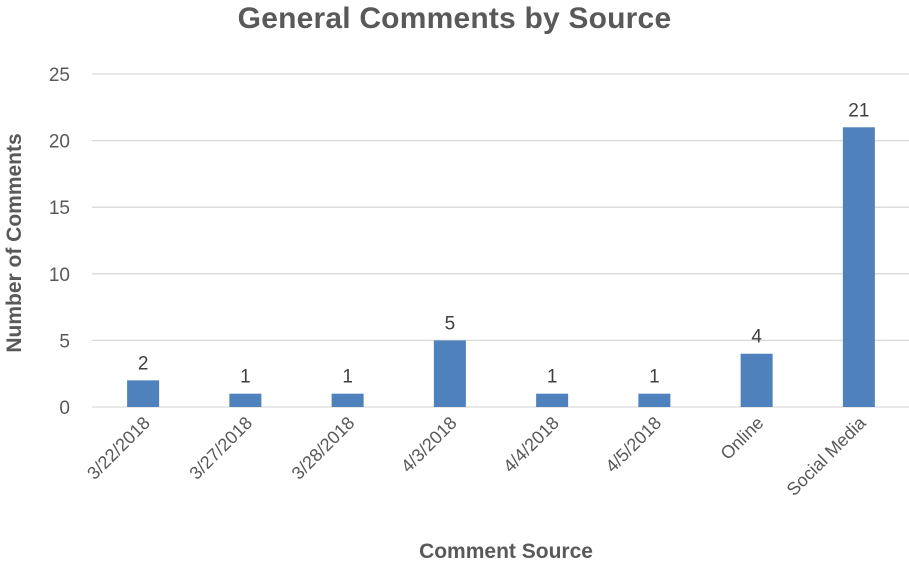  I want to click on x-tick-label: 3/27/2018, so click(220, 448).